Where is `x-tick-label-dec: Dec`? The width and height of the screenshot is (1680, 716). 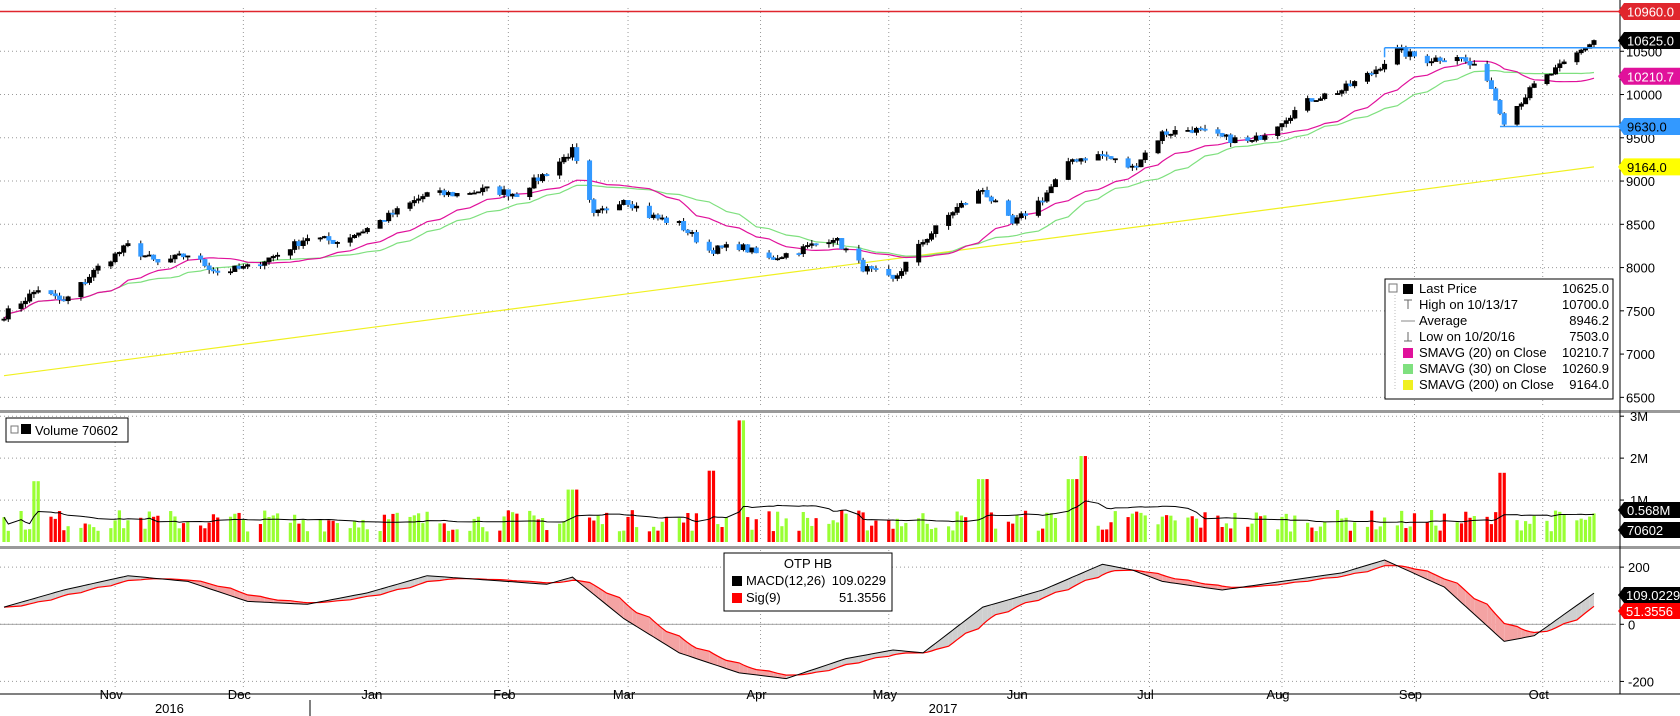 x-tick-label-dec: Dec is located at coordinates (240, 694).